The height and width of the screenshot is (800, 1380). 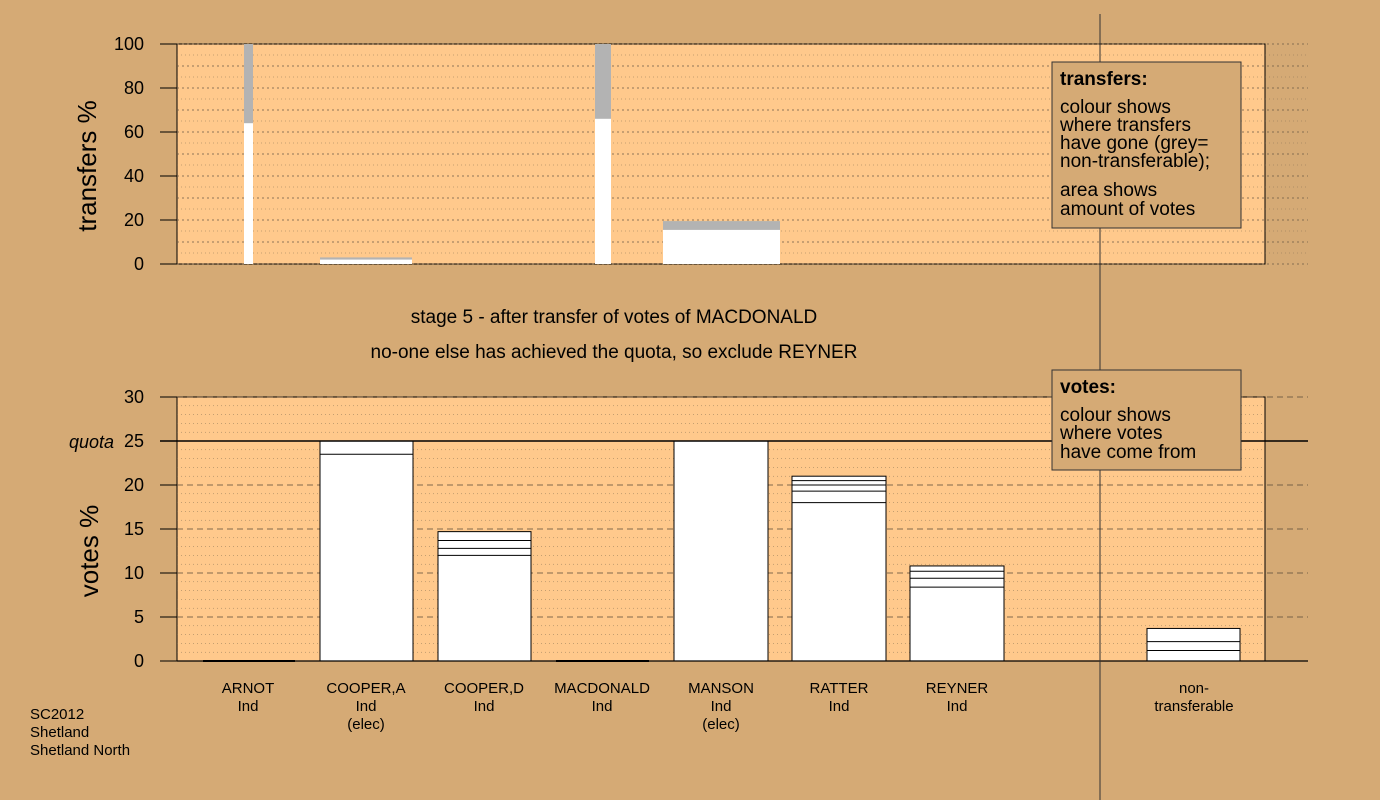 I want to click on votes-tick-label: 20, so click(x=134, y=485).